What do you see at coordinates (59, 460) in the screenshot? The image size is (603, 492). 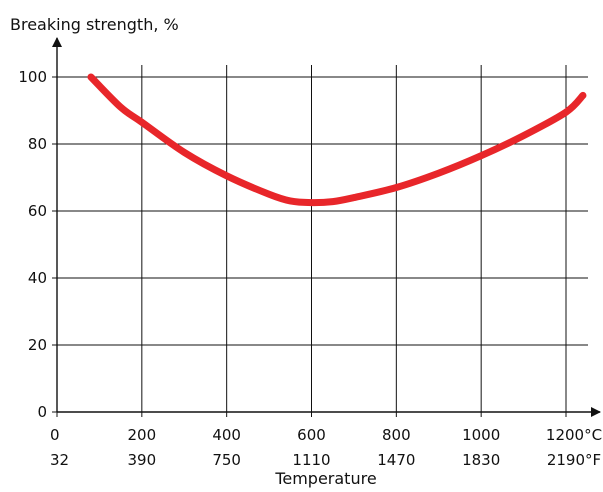 I see `x-tick-label-fahrenheit: 32` at bounding box center [59, 460].